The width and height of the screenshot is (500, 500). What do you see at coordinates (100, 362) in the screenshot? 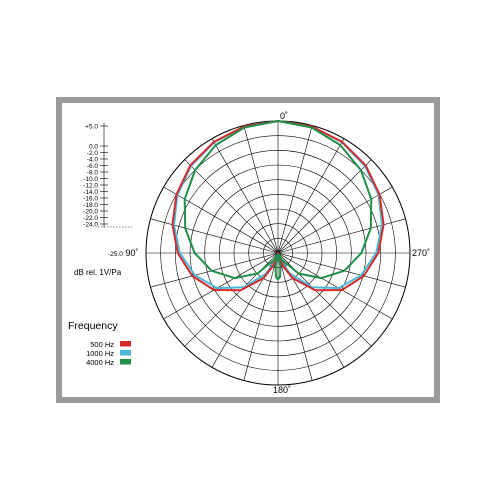
I see `legend-label: 4000 Hz` at bounding box center [100, 362].